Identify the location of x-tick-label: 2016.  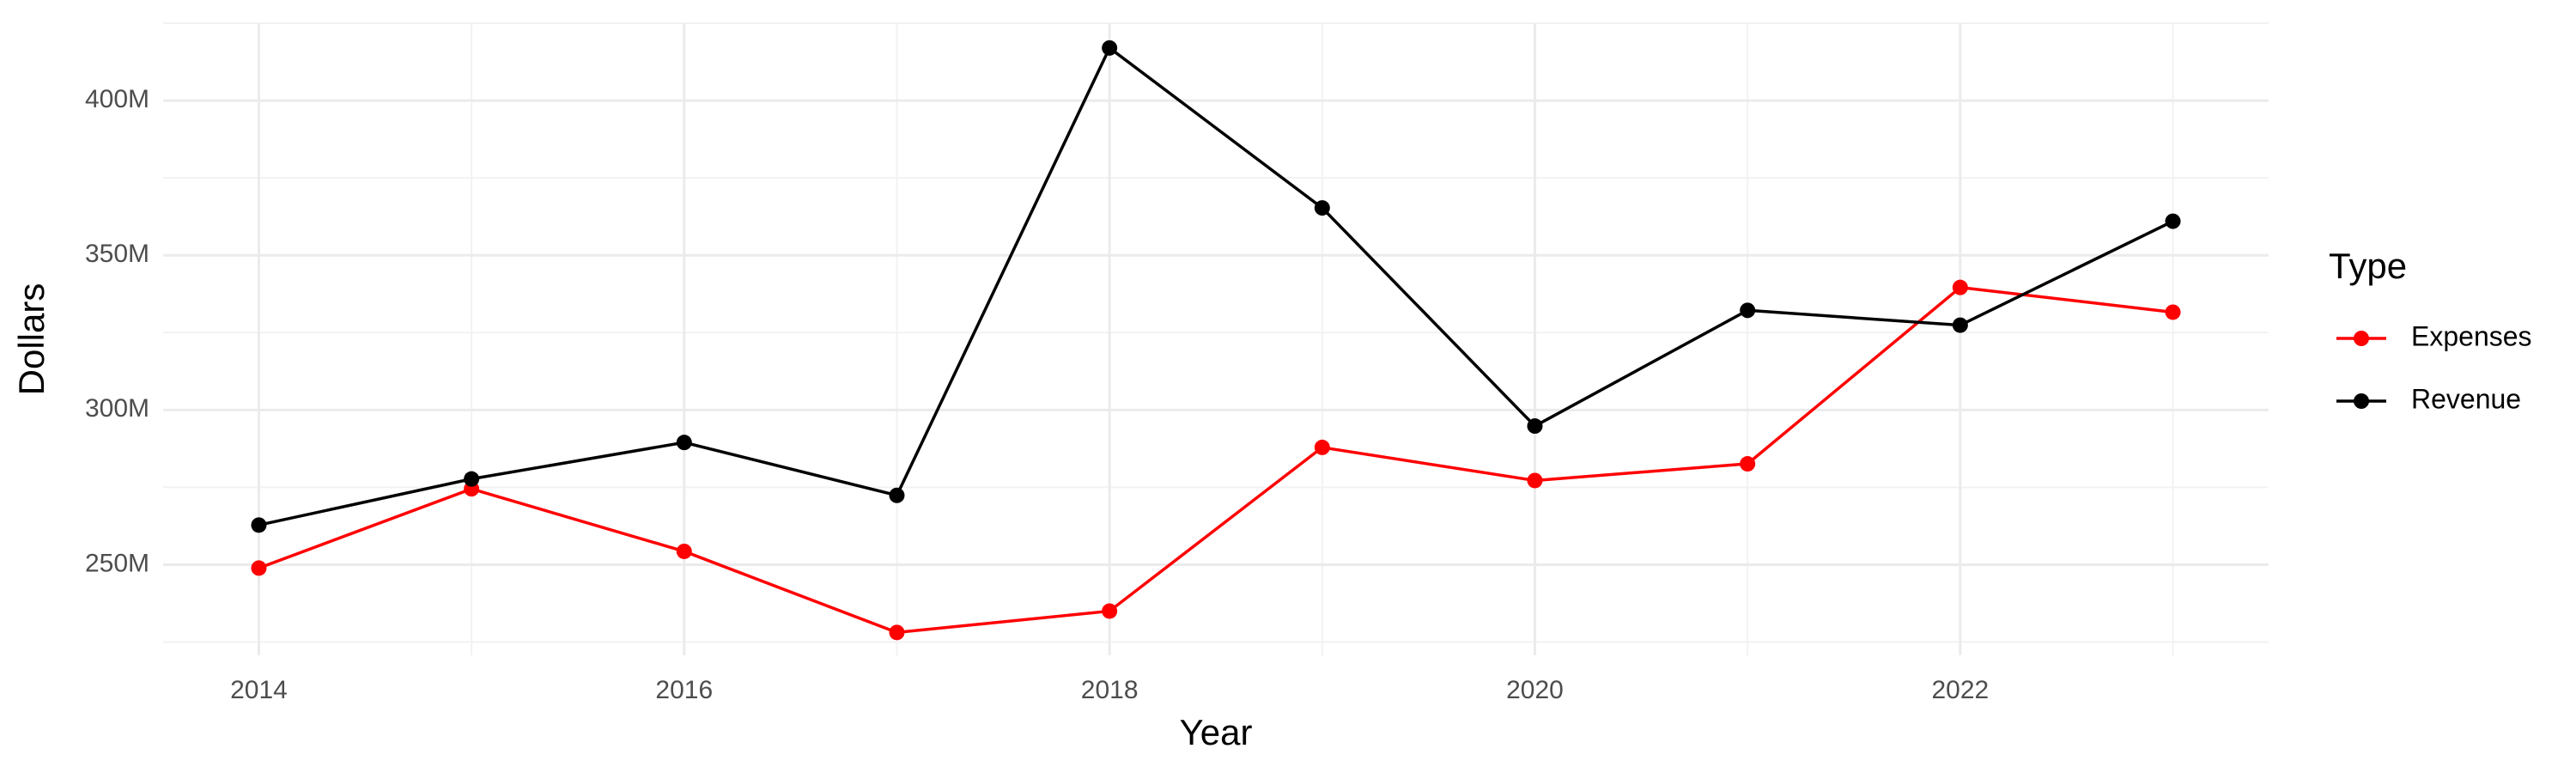
(684, 690).